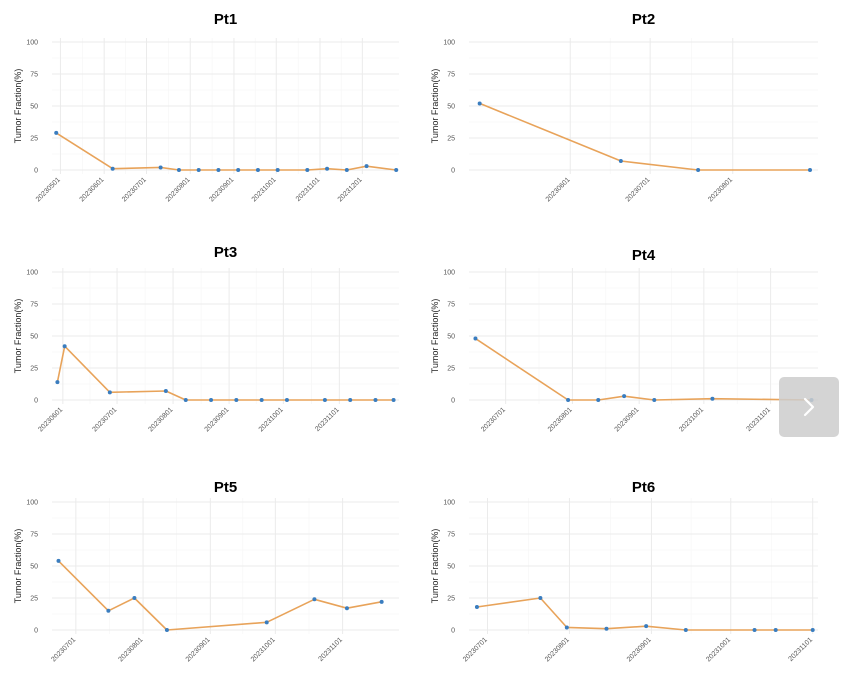  Describe the element at coordinates (225, 487) in the screenshot. I see `panel-title: Pt5` at that location.